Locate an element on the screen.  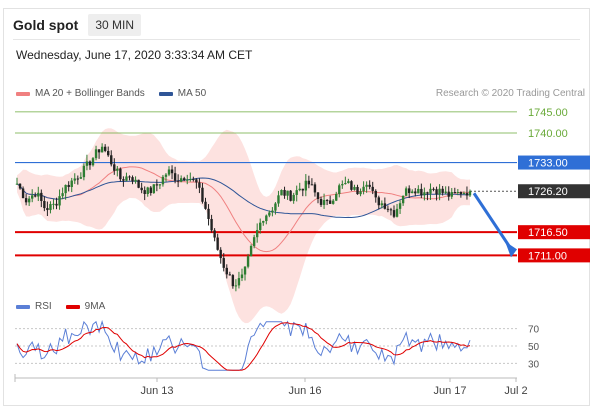
legend-item-bollinger: MA 20 + Bollinger Bands is located at coordinates (80, 93).